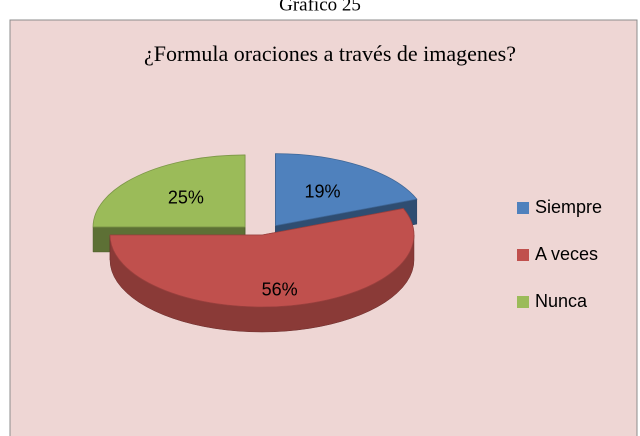 The image size is (640, 436). I want to click on legend-label: Siempre, so click(568, 207).